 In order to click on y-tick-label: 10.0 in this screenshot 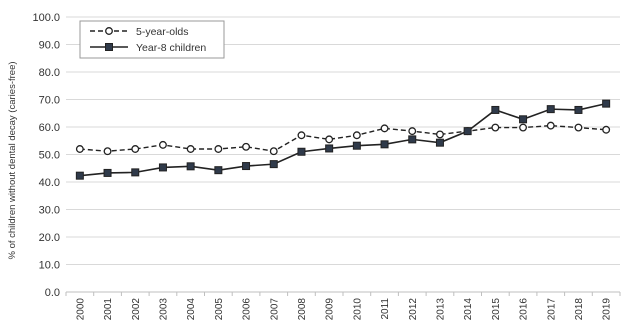, I will do `click(49, 266)`.